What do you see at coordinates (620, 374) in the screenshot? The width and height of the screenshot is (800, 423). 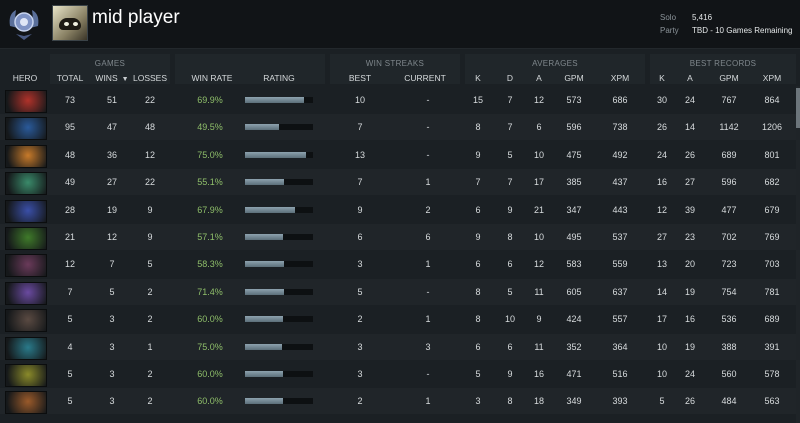 I see `cell-xpm: 516` at bounding box center [620, 374].